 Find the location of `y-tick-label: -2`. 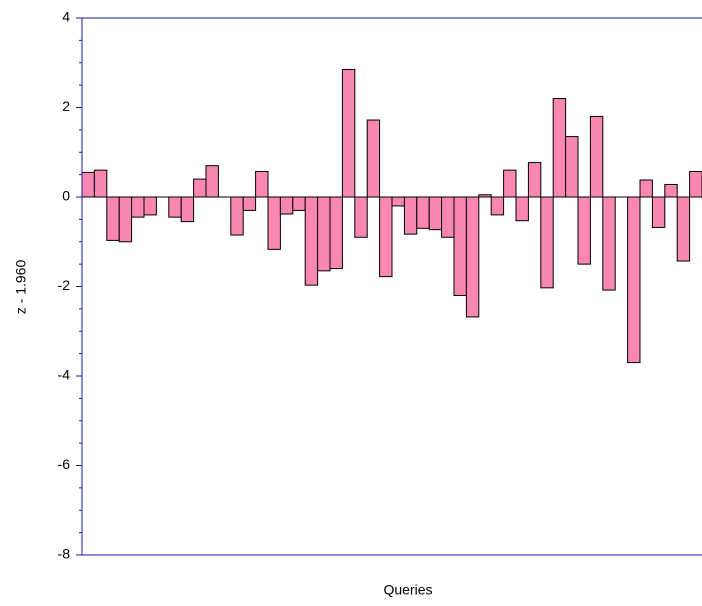

y-tick-label: -2 is located at coordinates (64, 285).